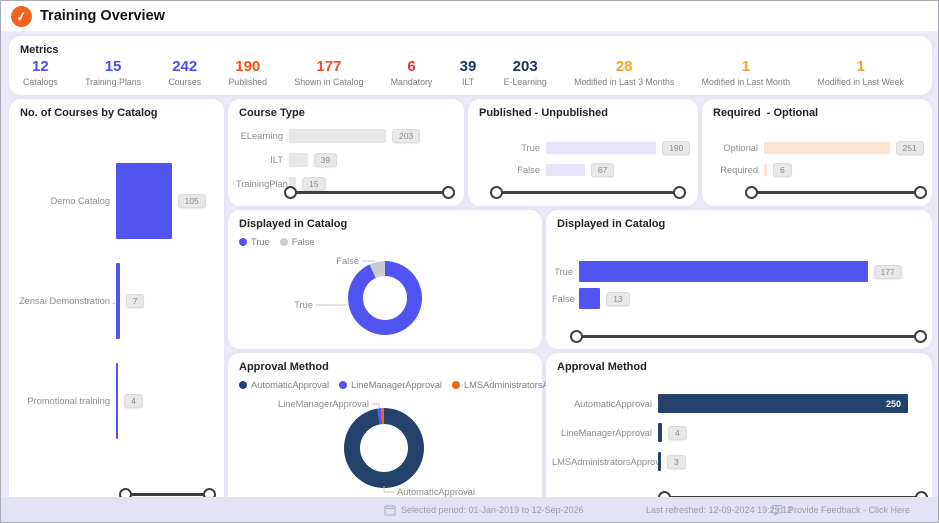 The image size is (939, 523). Describe the element at coordinates (827, 148) in the screenshot. I see `bar-optional` at that location.